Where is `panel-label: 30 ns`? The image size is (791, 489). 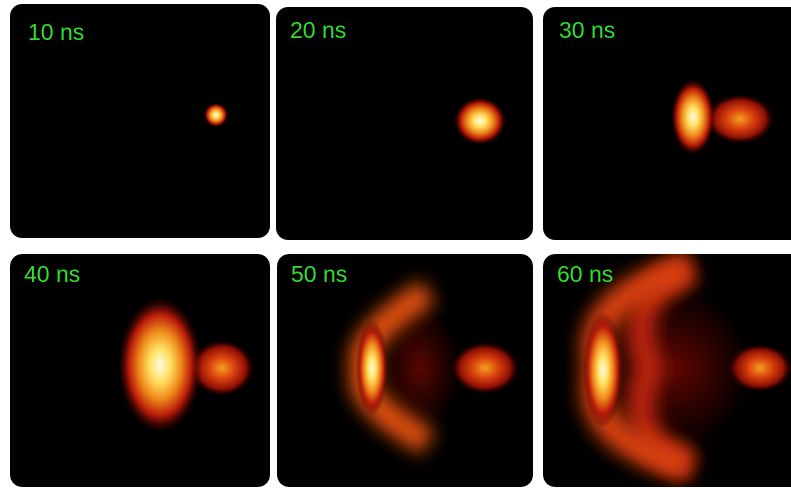
panel-label: 30 ns is located at coordinates (587, 30).